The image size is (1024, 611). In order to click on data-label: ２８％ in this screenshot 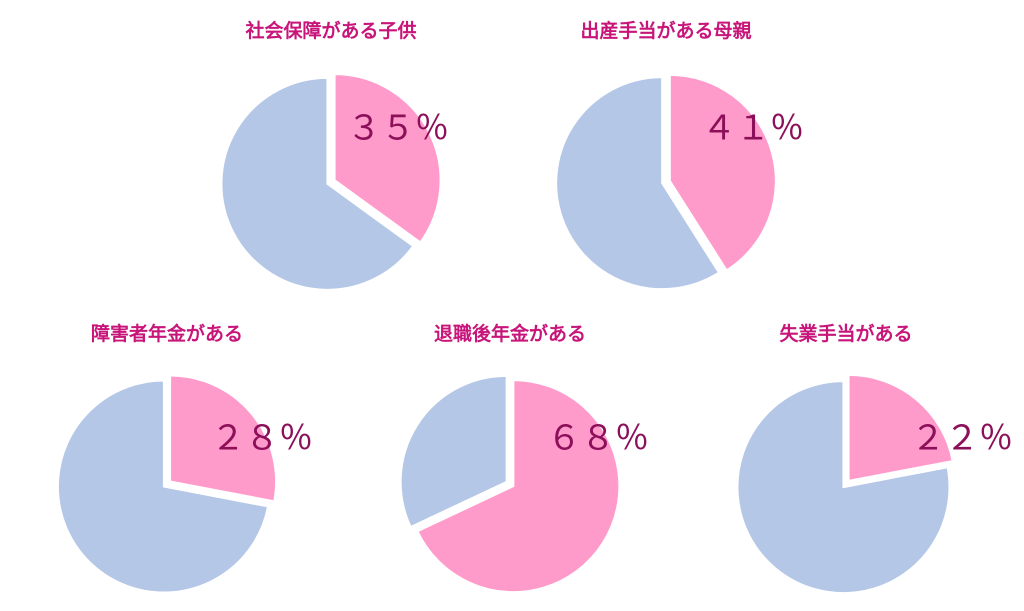, I will do `click(262, 439)`.